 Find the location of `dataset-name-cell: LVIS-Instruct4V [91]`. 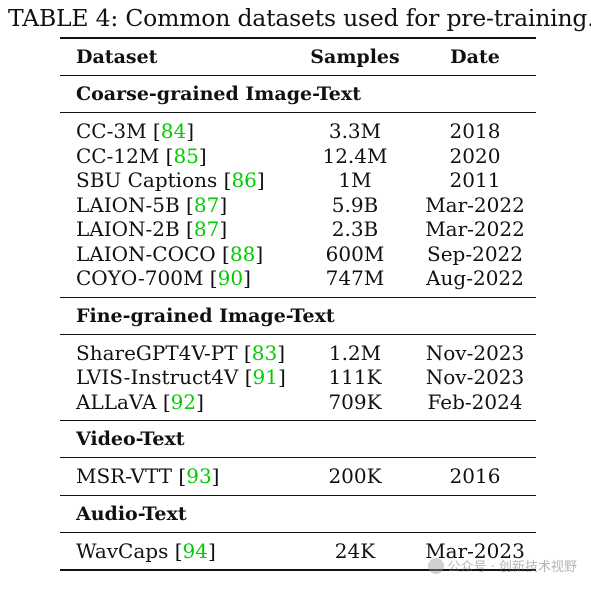

dataset-name-cell: LVIS-Instruct4V [91] is located at coordinates (181, 377).